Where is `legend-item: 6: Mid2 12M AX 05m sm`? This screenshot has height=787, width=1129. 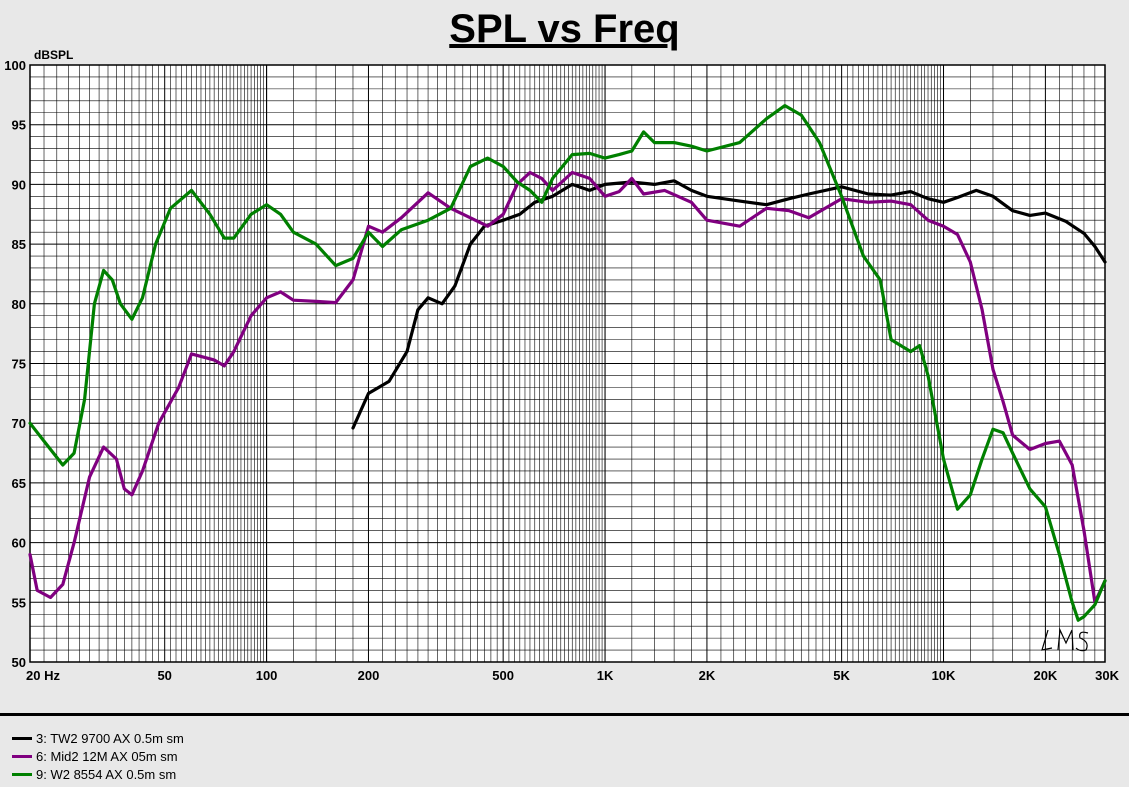 legend-item: 6: Mid2 12M AX 05m sm is located at coordinates (95, 756).